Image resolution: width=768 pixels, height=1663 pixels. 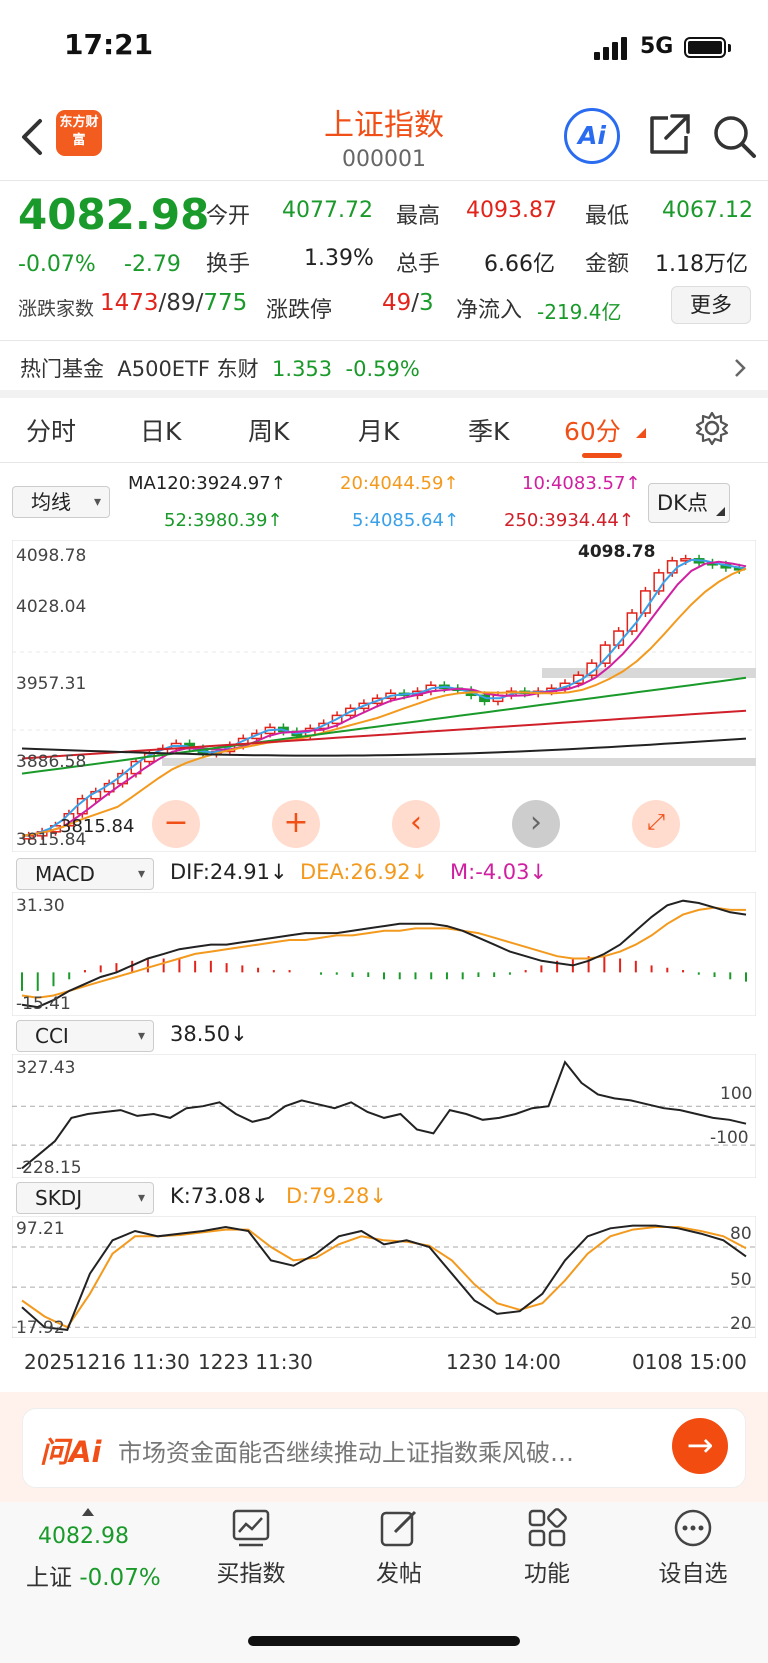 I want to click on breadth-values: 1473/89/775, so click(x=174, y=303).